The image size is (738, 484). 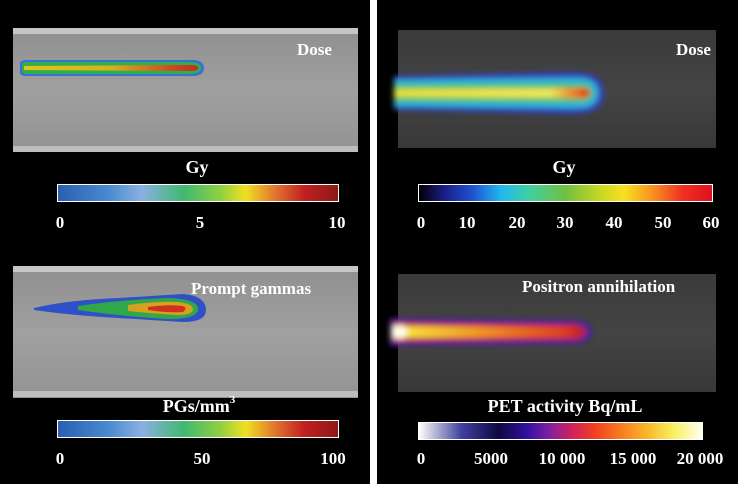 What do you see at coordinates (421, 458) in the screenshot?
I see `panel-b-pet-tick: 0` at bounding box center [421, 458].